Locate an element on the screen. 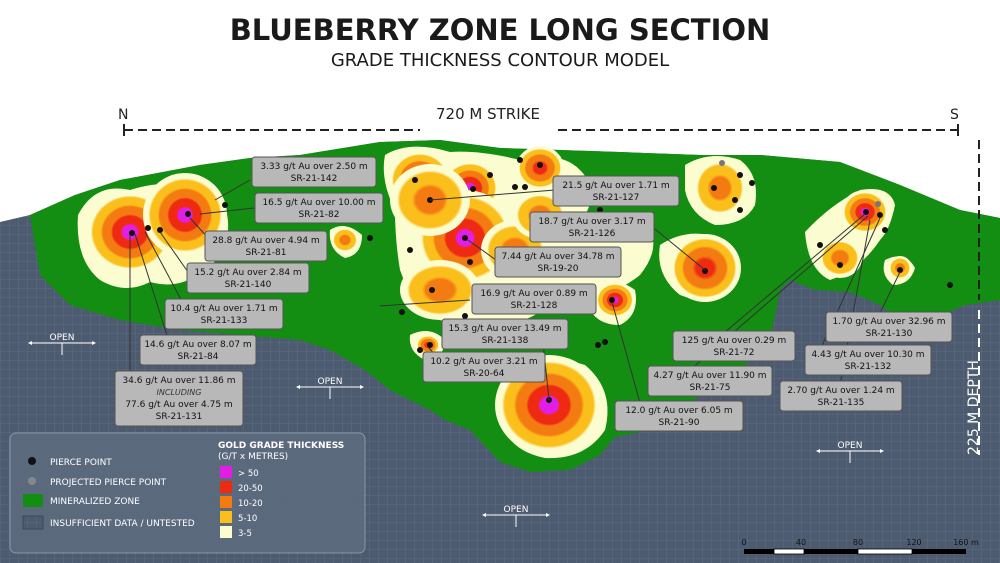 Image resolution: width=1000 pixels, height=563 pixels. callout-grade: 10.4 g/t Au over 1.71 m is located at coordinates (223, 309).